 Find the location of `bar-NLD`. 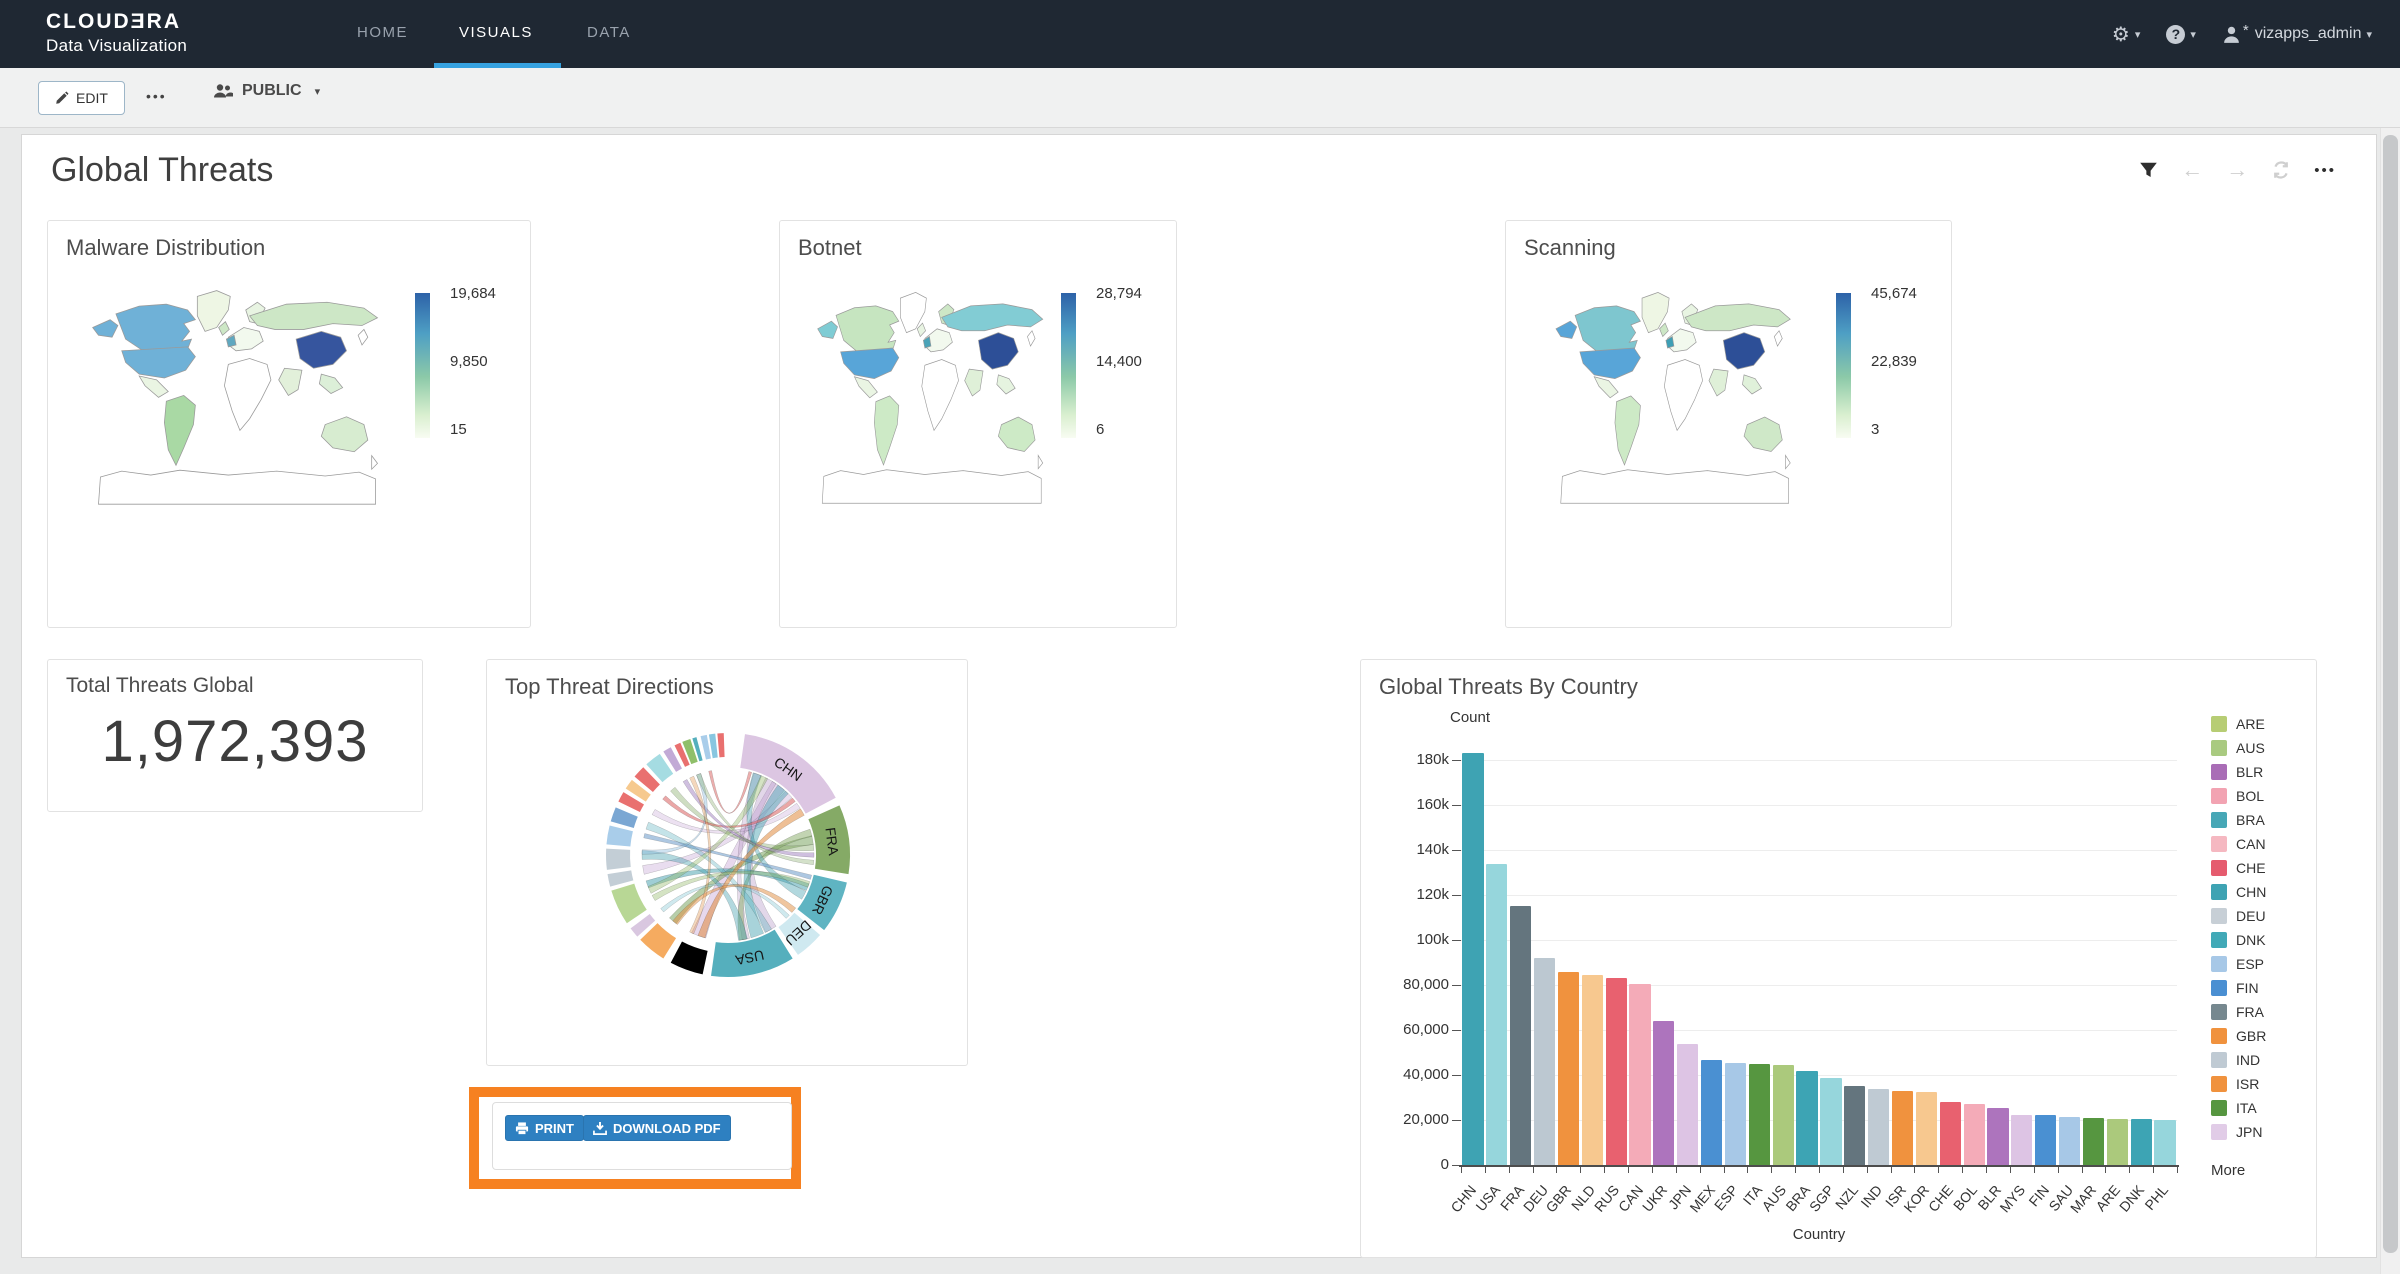

bar-NLD is located at coordinates (1592, 1069).